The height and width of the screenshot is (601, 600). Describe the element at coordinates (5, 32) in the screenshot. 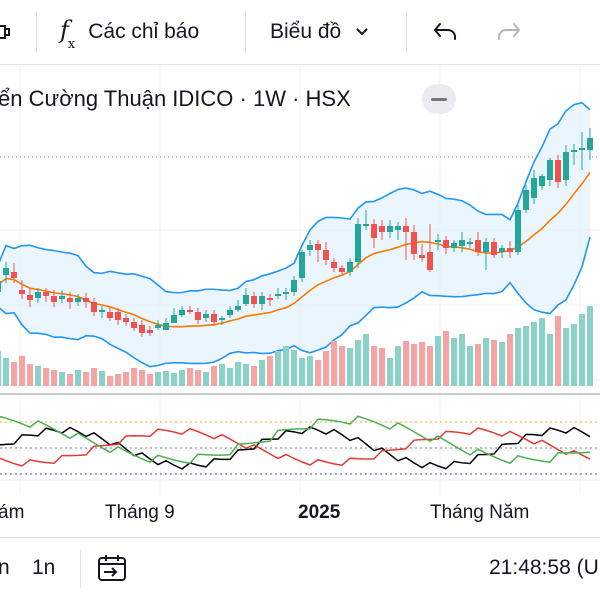

I see `settings-icon` at that location.